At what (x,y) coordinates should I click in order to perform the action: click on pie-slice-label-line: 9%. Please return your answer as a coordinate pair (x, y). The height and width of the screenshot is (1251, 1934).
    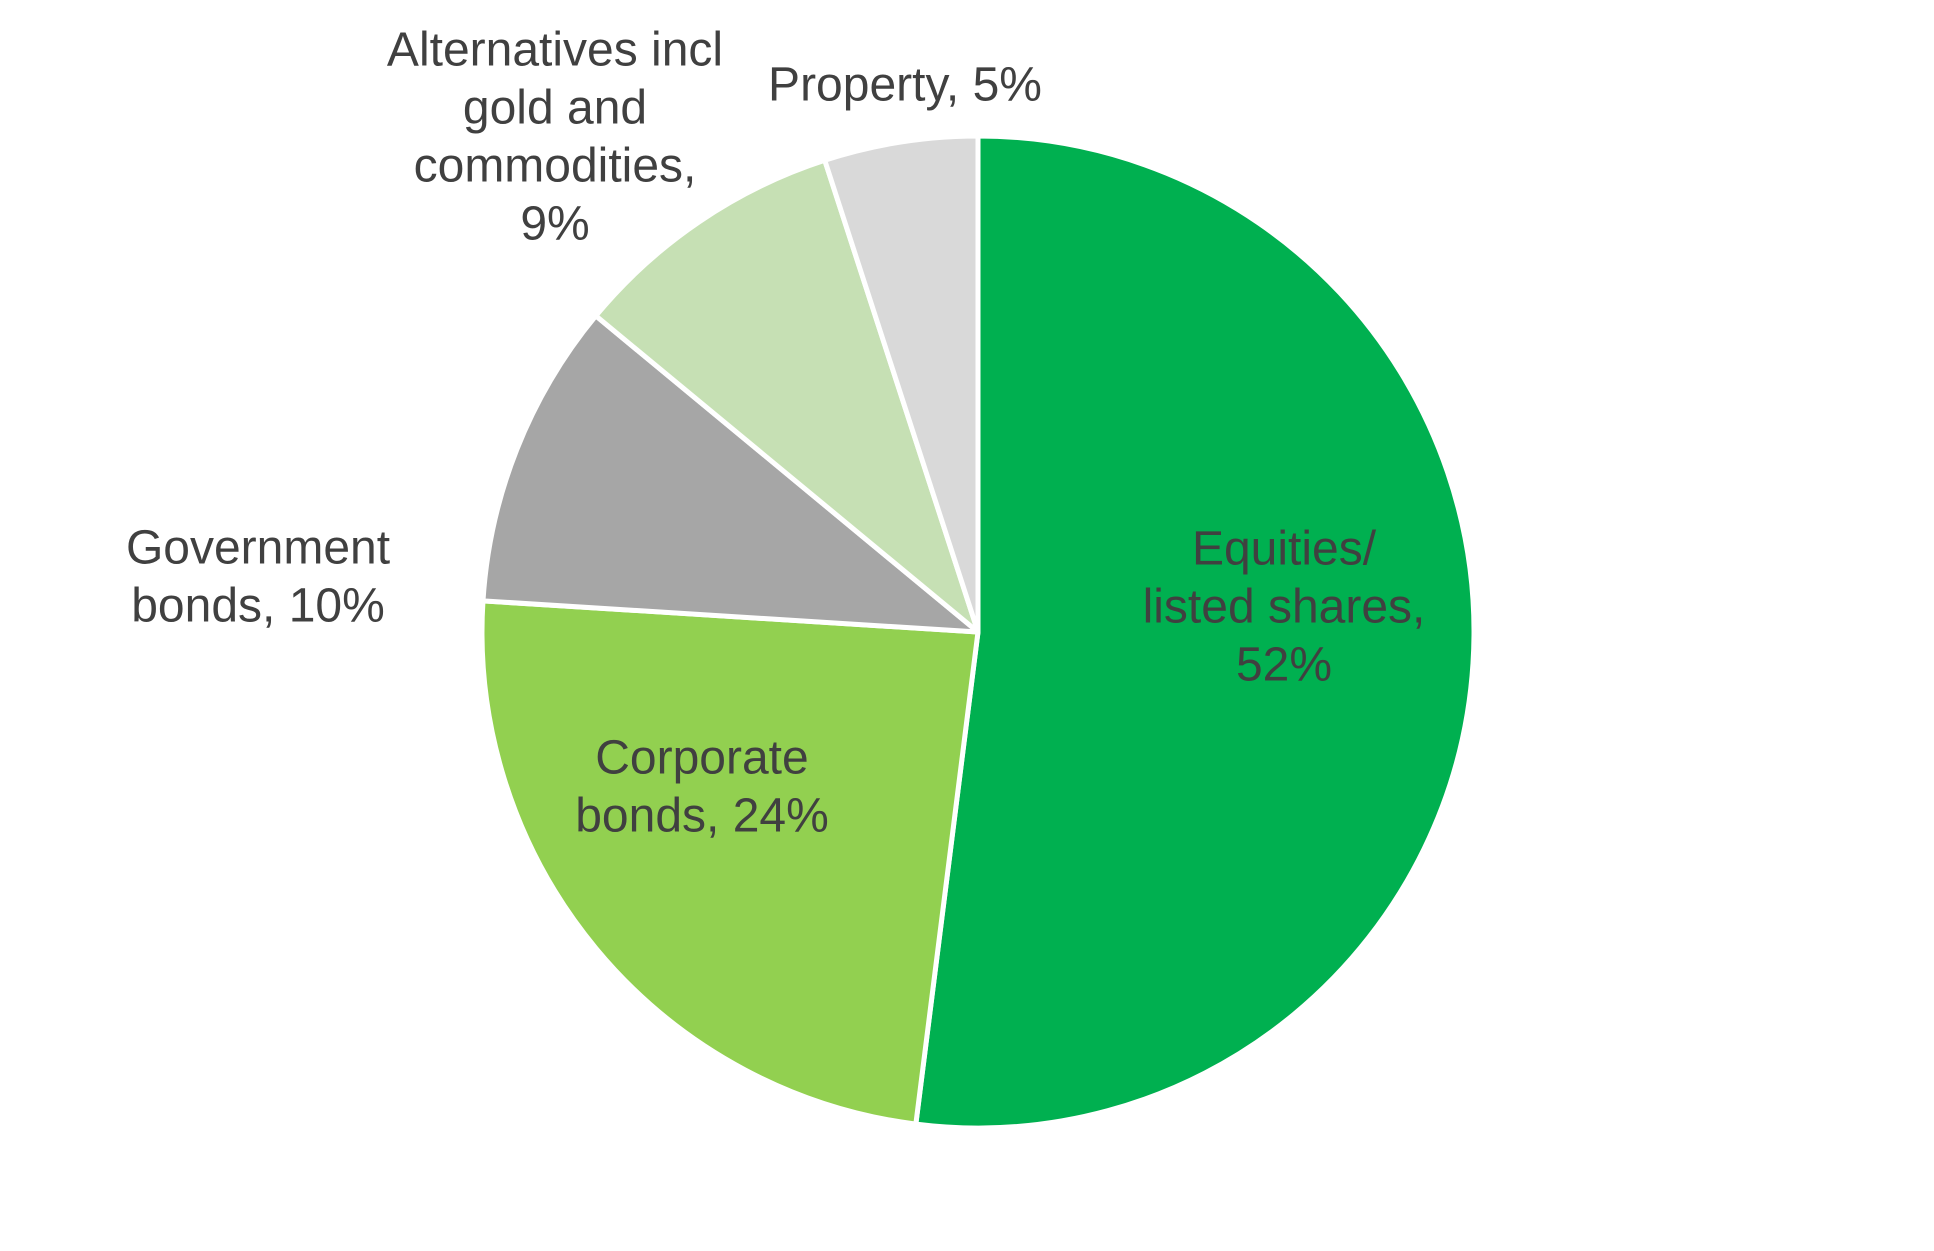
    Looking at the image, I should click on (554, 224).